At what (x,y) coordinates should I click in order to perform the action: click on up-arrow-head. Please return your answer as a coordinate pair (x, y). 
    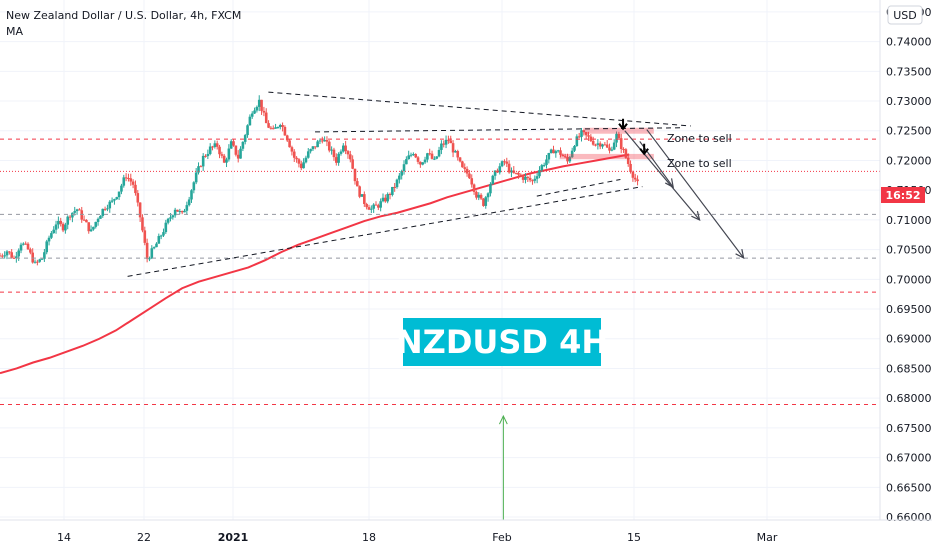
    Looking at the image, I should click on (503, 419).